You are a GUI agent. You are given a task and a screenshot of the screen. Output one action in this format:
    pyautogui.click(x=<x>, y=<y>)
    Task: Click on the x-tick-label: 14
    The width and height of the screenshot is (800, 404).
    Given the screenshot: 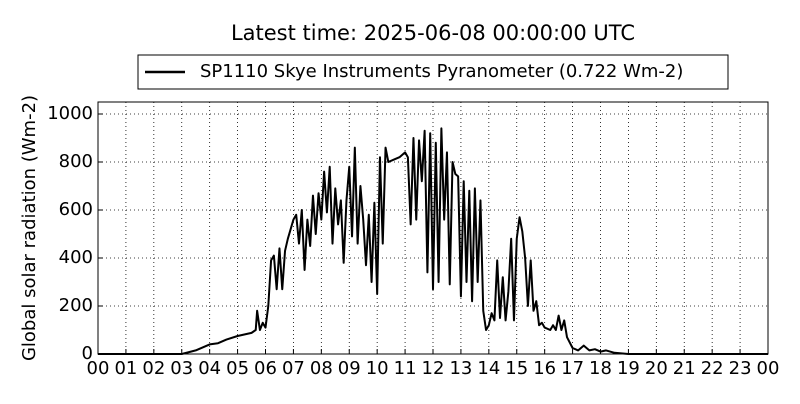 What is the action you would take?
    pyautogui.click(x=488, y=368)
    